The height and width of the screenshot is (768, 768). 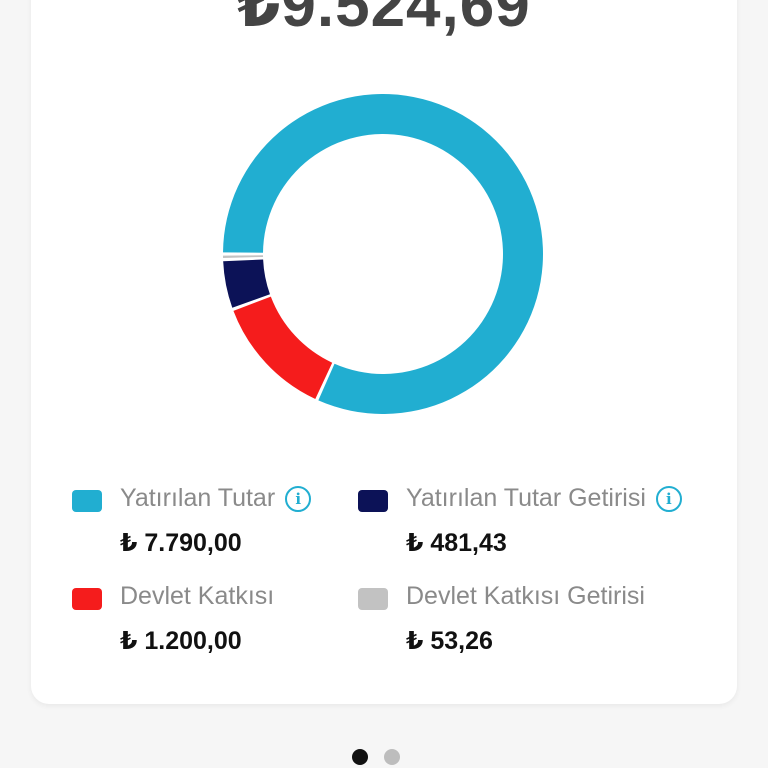 What do you see at coordinates (449, 641) in the screenshot?
I see `legend-value: ₺ 53,26` at bounding box center [449, 641].